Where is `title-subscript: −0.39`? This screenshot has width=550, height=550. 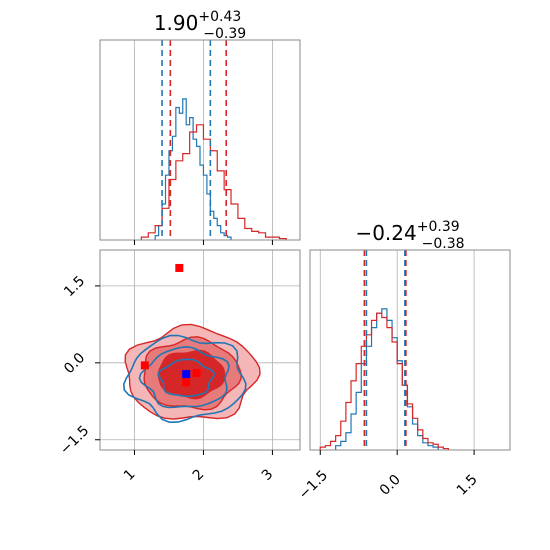
title-subscript: −0.39 is located at coordinates (224, 34).